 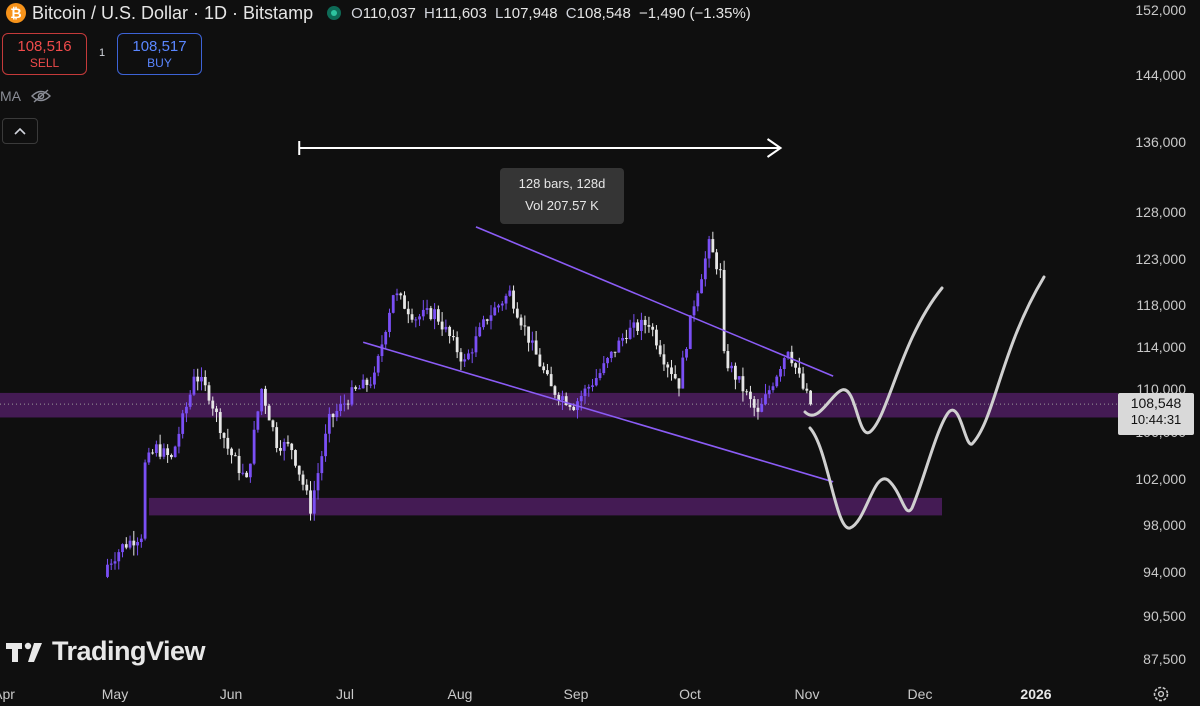 I want to click on price-axis-label: 98,000, so click(x=1164, y=525).